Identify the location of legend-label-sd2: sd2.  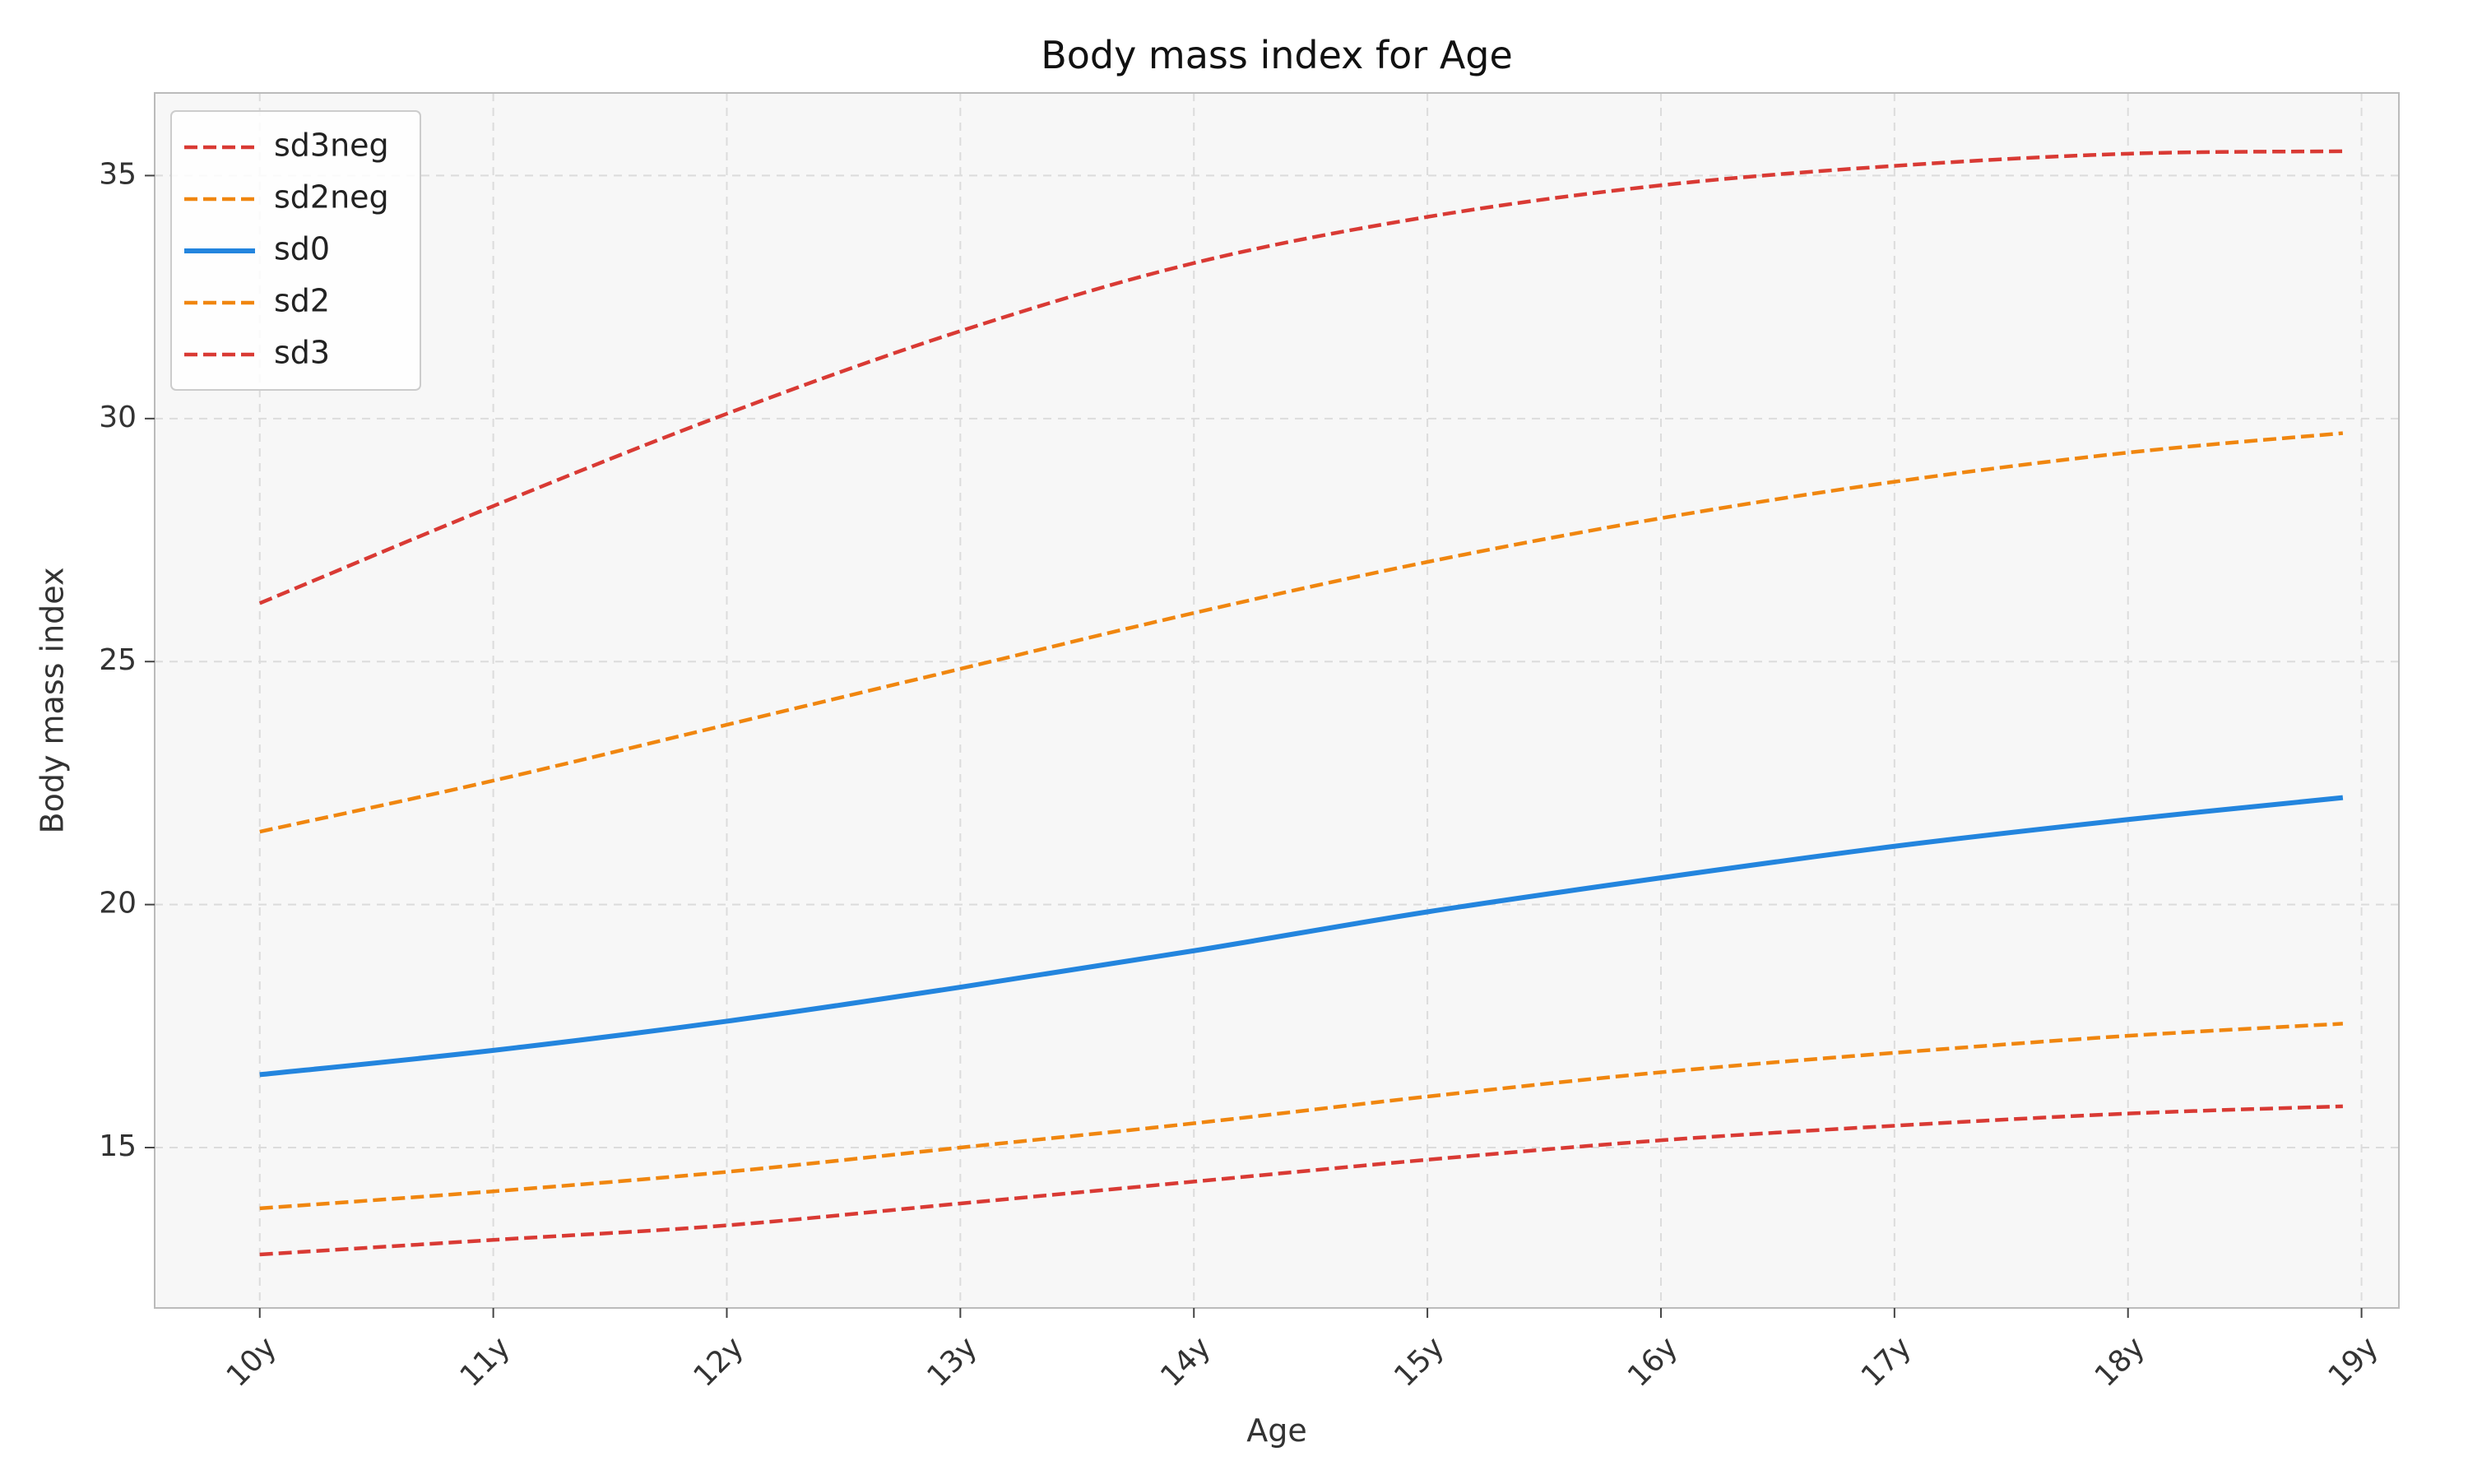
(302, 301).